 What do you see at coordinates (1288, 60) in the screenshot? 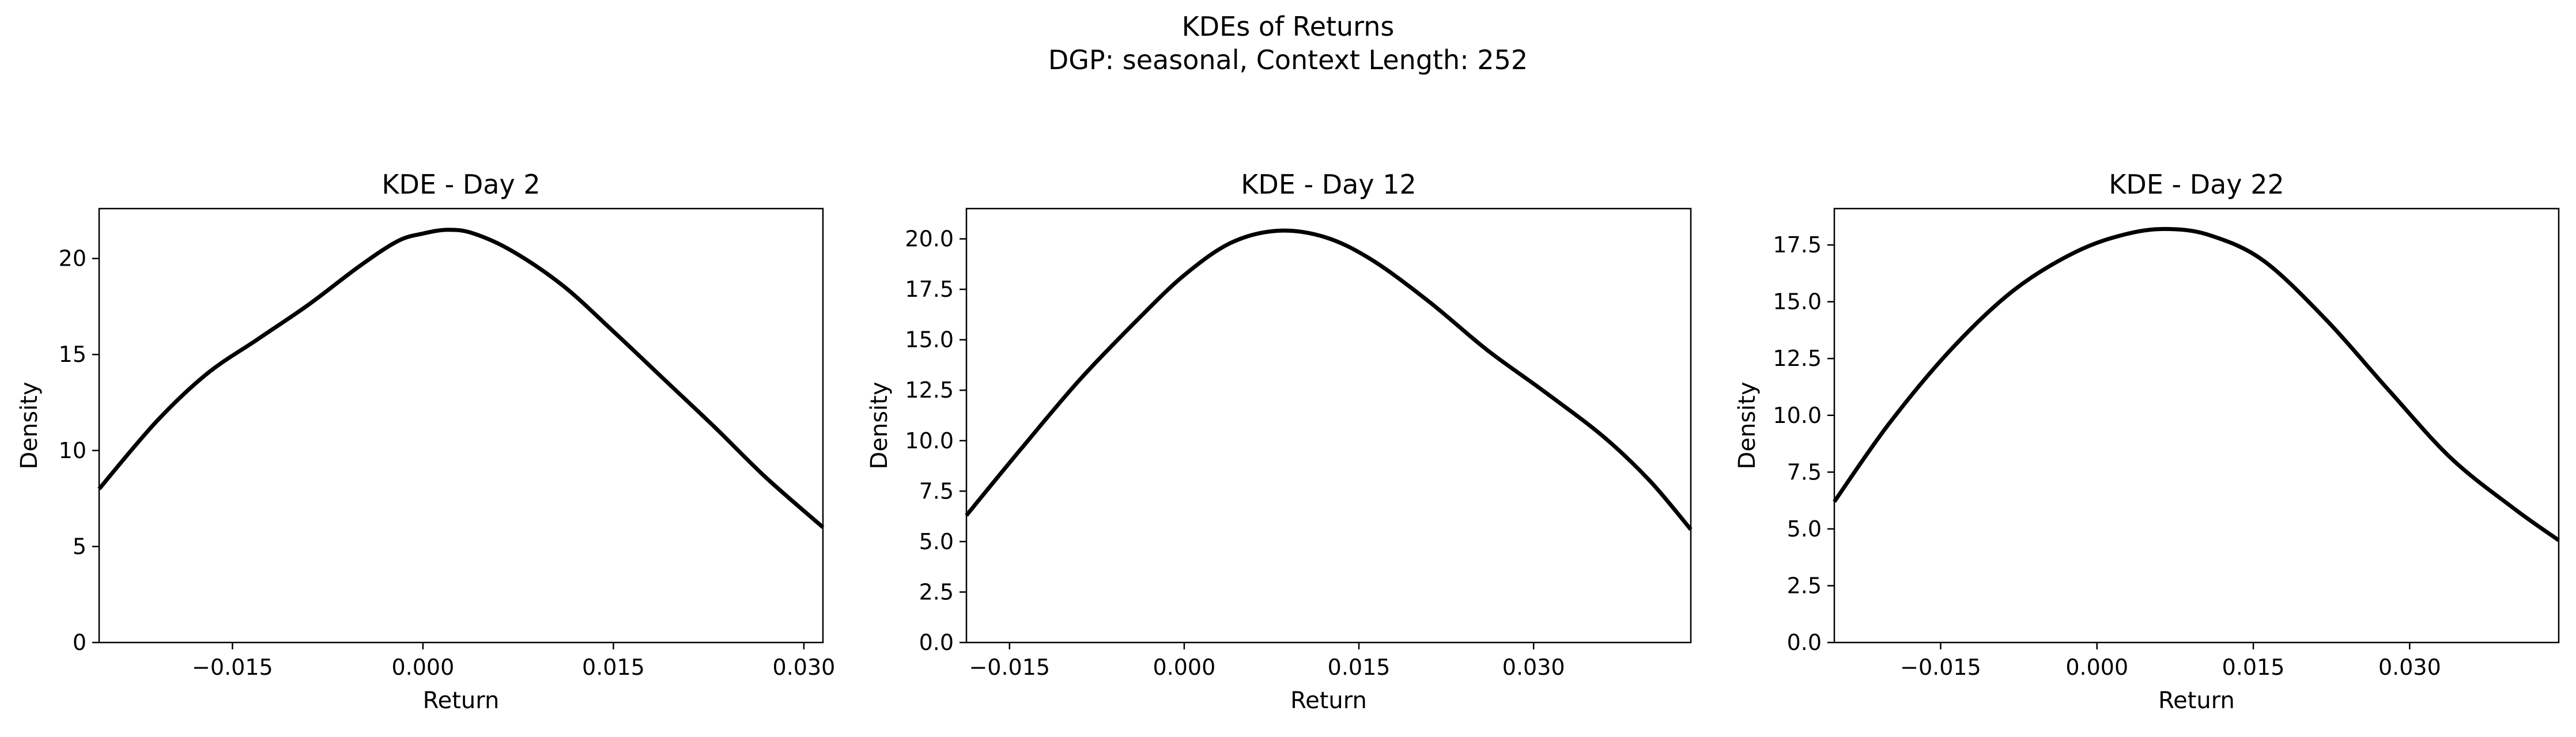
I see `figure-title-line2: DGP: seasonal, Context Length: 252` at bounding box center [1288, 60].